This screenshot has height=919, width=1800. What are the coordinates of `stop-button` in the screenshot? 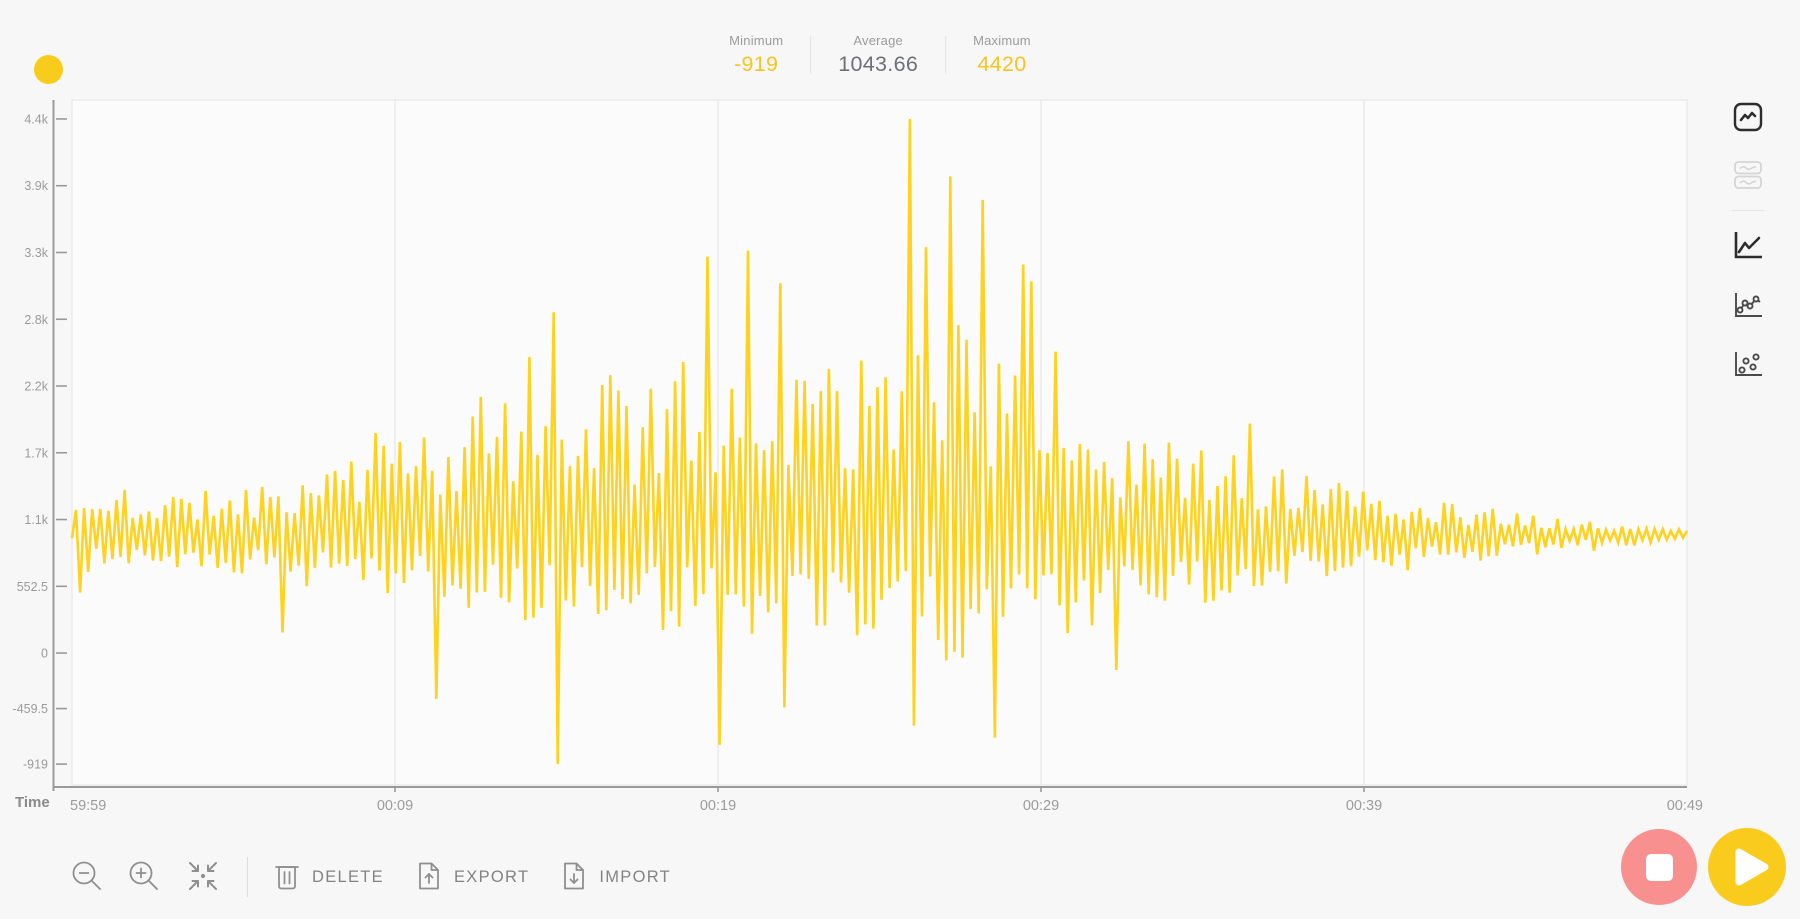 It's located at (1659, 867).